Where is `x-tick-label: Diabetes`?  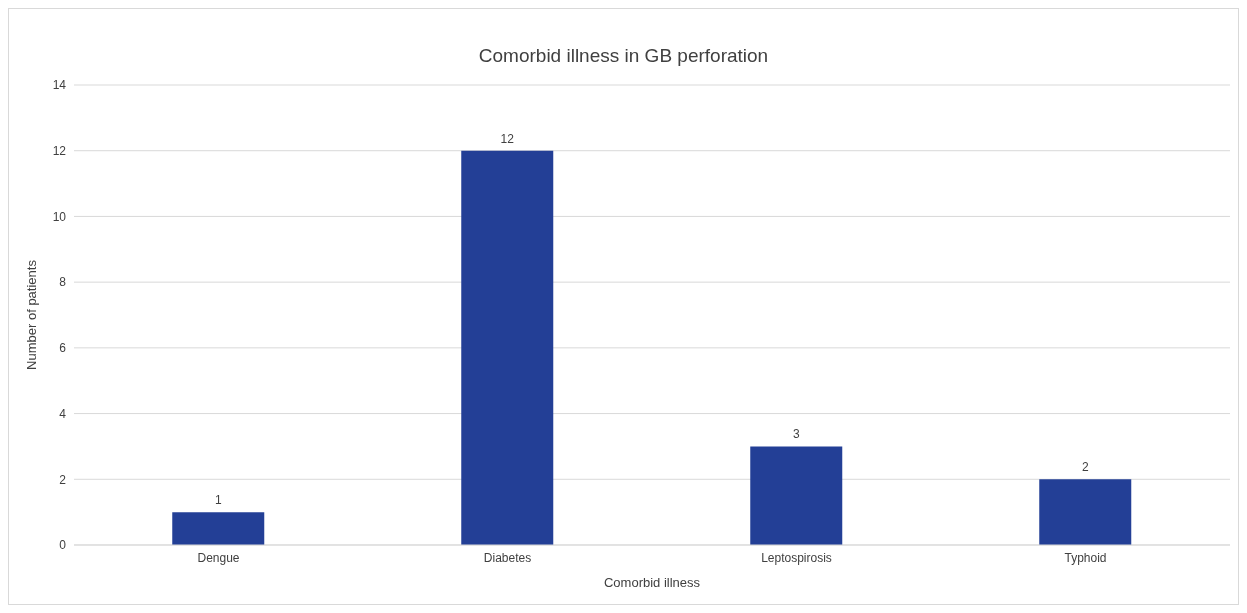 x-tick-label: Diabetes is located at coordinates (507, 557).